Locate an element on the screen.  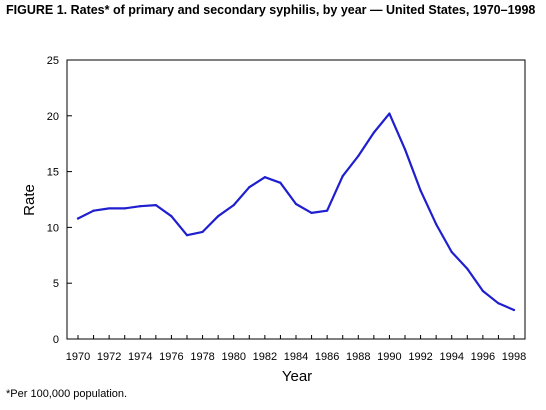
y-tick-label: 15 is located at coordinates (53, 173).